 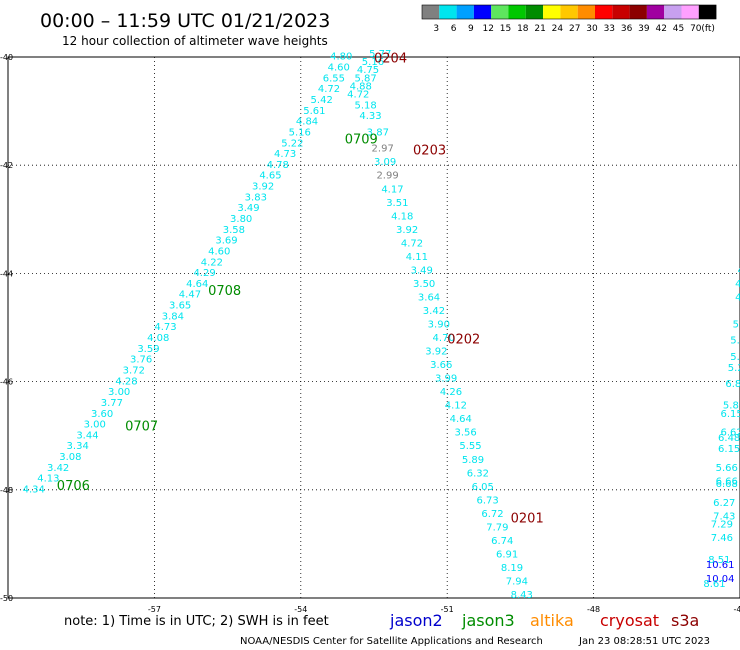 What do you see at coordinates (505, 29) in the screenshot?
I see `scale-label: 15` at bounding box center [505, 29].